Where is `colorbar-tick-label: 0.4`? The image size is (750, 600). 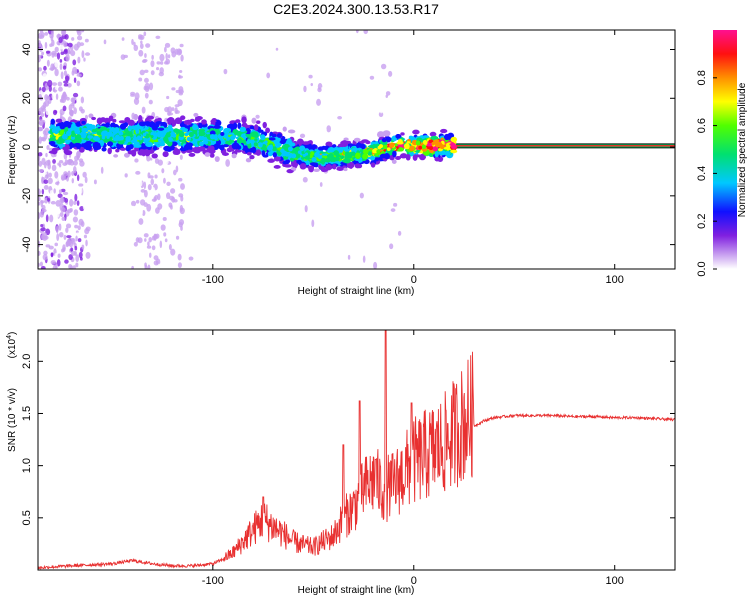 colorbar-tick-label: 0.4 is located at coordinates (702, 173).